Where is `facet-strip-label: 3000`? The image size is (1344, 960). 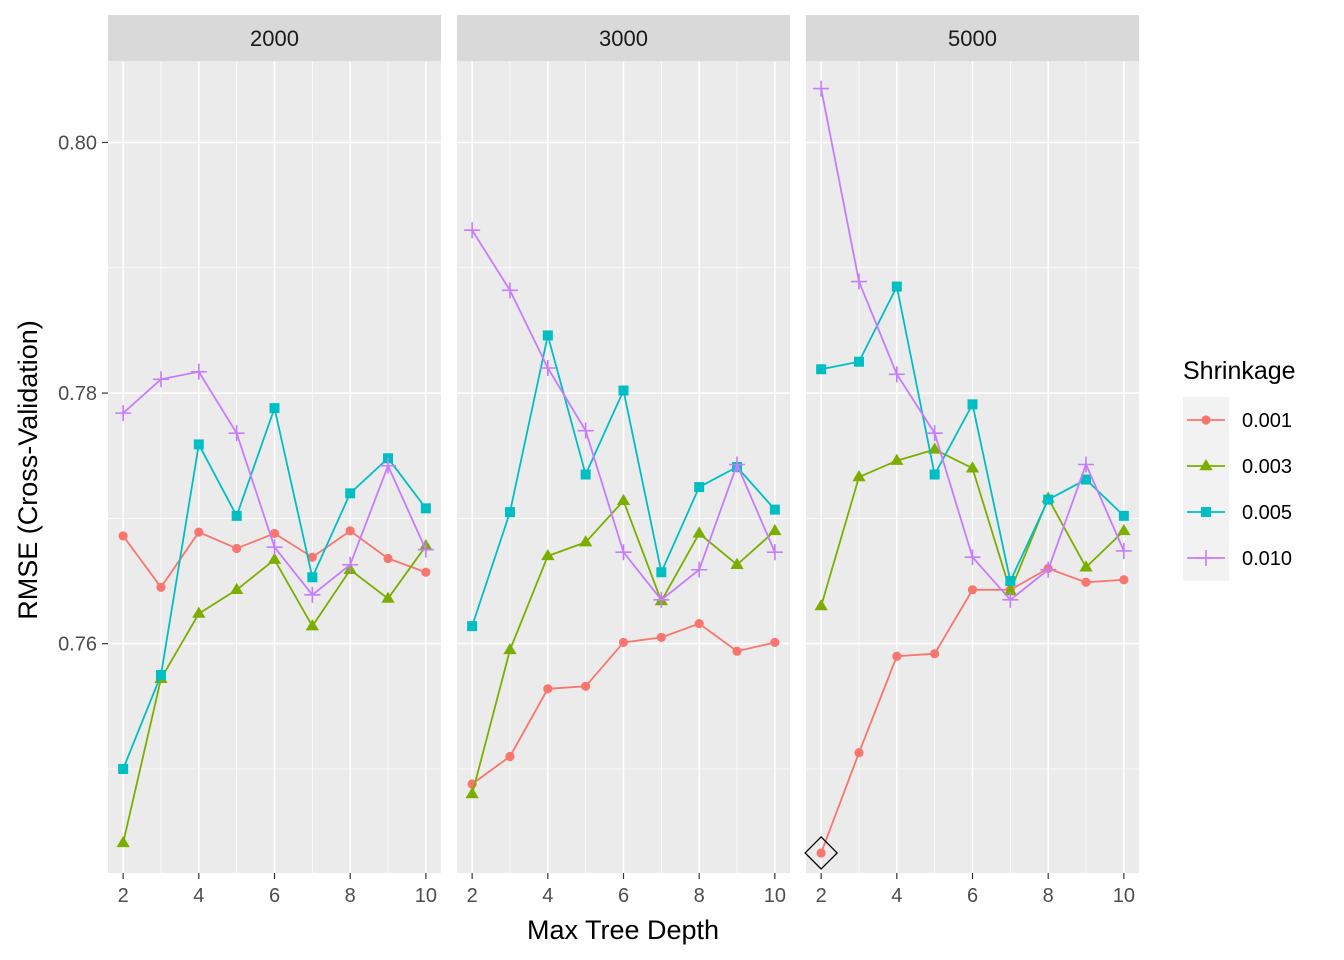 facet-strip-label: 3000 is located at coordinates (623, 38).